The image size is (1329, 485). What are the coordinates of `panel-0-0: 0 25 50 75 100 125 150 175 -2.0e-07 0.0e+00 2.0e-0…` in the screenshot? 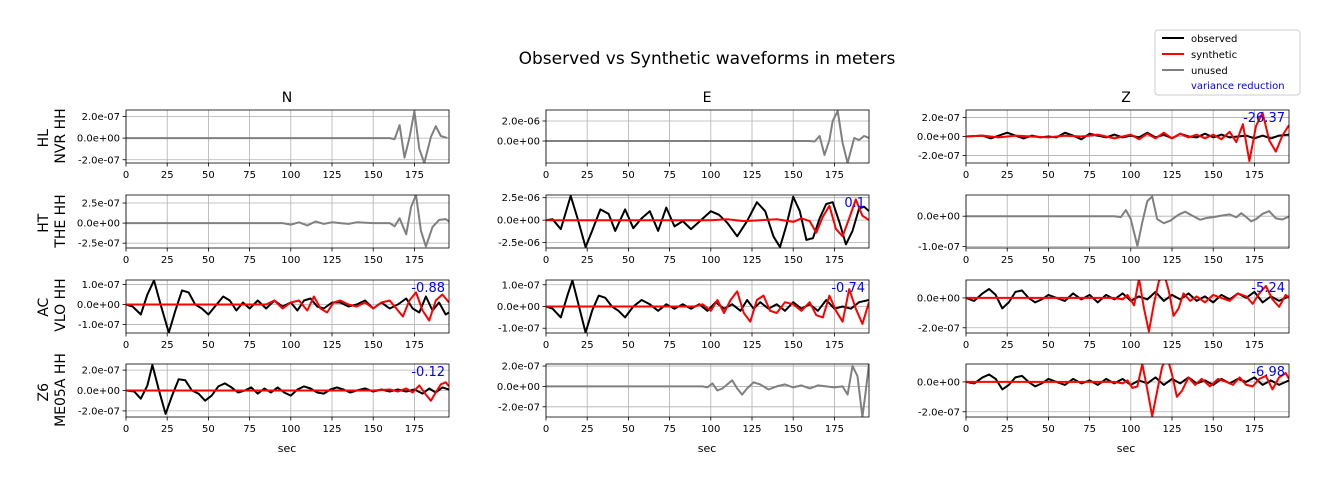 It's located at (263, 145).